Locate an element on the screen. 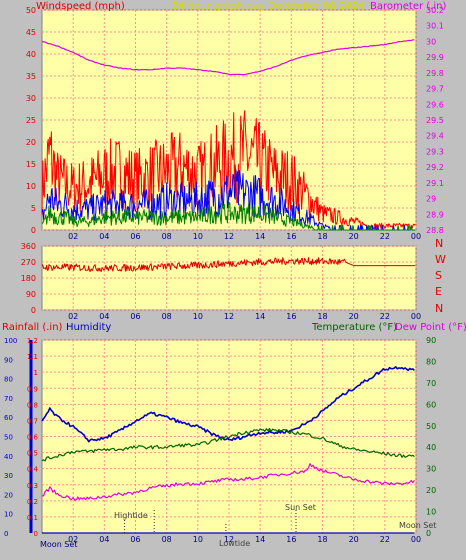 The width and height of the screenshot is (466, 560). direction-y-tick-label: 360 is located at coordinates (28, 246).